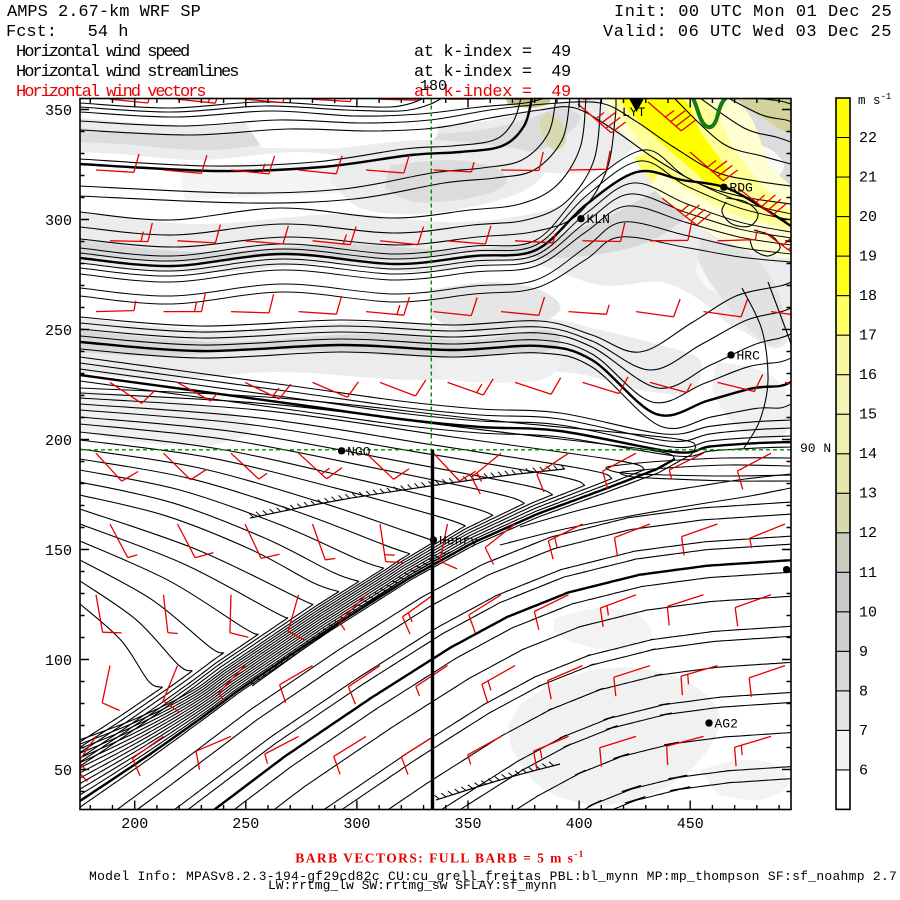 Image resolution: width=900 pixels, height=900 pixels. Describe the element at coordinates (458, 541) in the screenshot. I see `svg-text: Henry` at that location.